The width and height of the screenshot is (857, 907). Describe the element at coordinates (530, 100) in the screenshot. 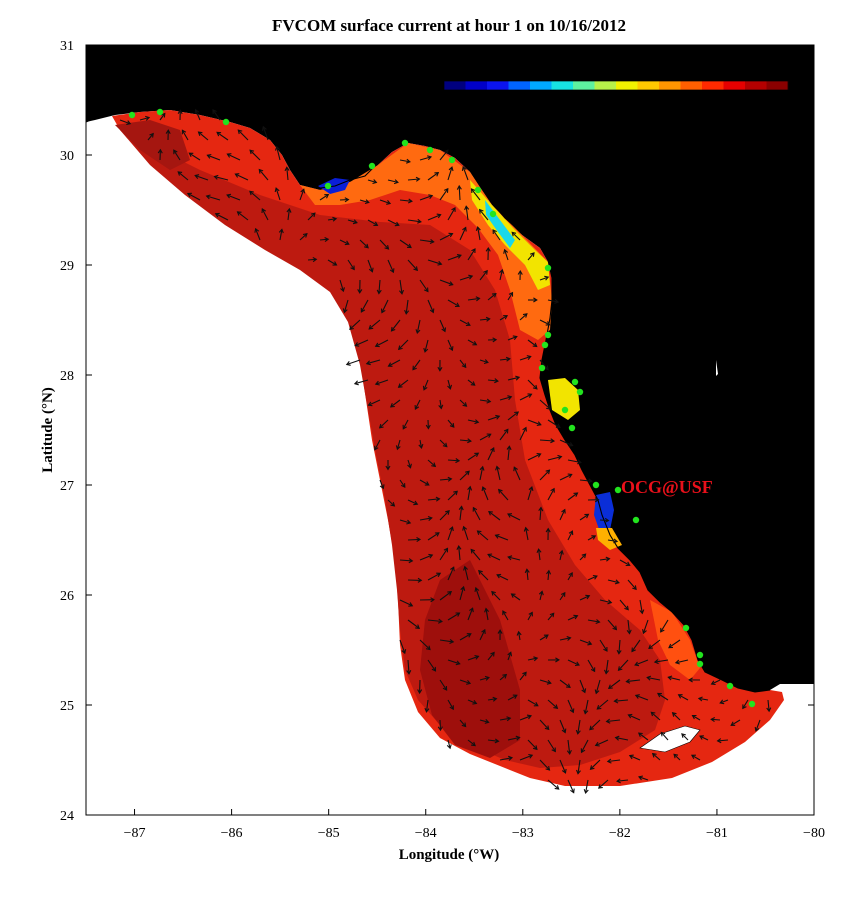

I see `colorbar-tick-label: 24` at that location.